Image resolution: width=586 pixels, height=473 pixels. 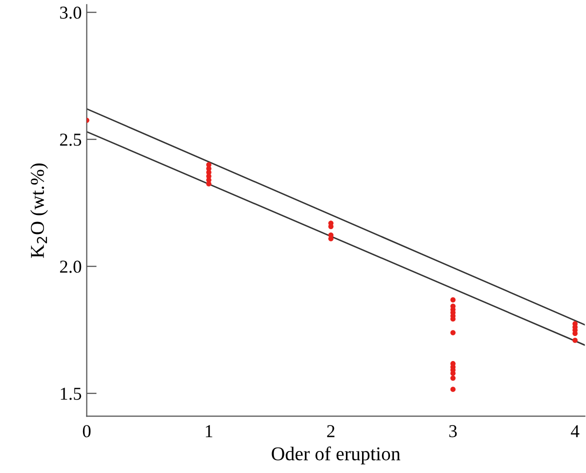 I want to click on y-tick-label: 2.5, so click(x=71, y=140).